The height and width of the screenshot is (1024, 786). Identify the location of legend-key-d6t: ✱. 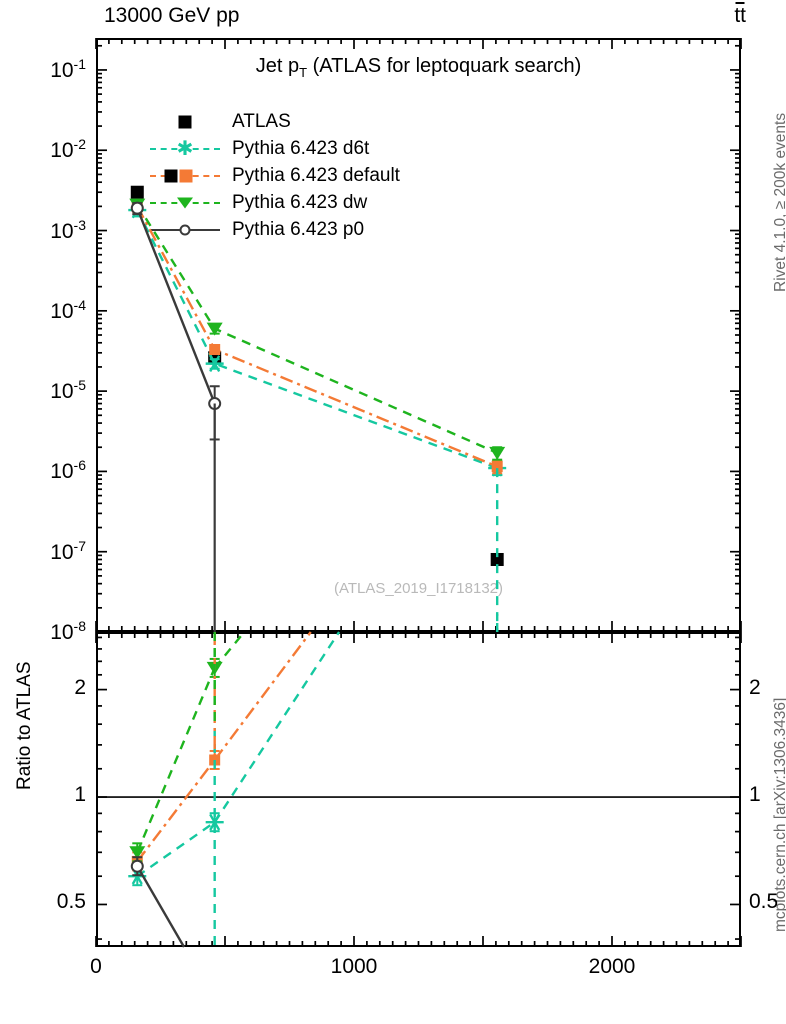
(185, 149).